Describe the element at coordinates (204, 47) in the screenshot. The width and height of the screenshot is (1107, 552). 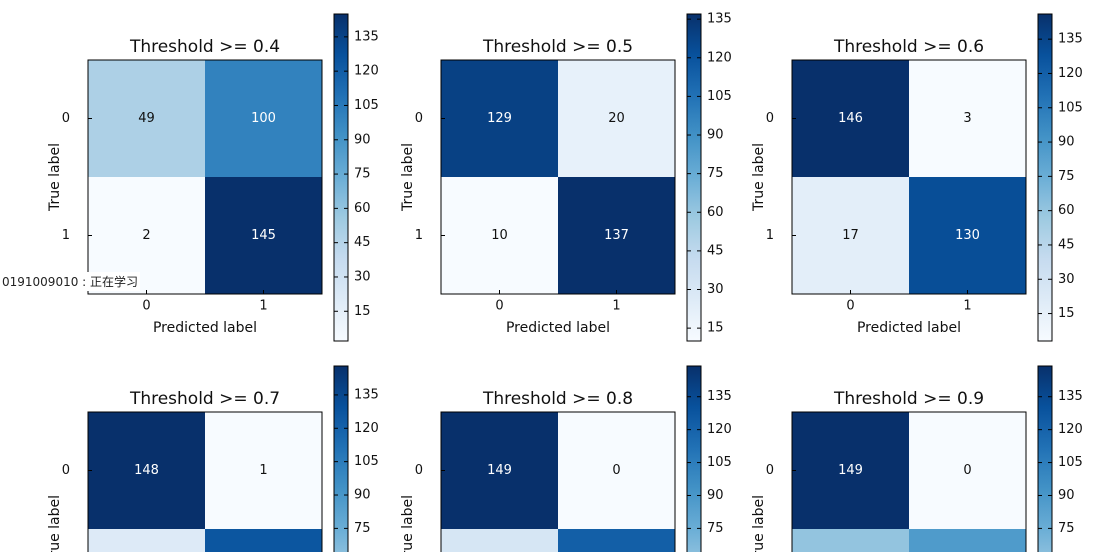
I see `chart-title: Threshold >= 0.4` at that location.